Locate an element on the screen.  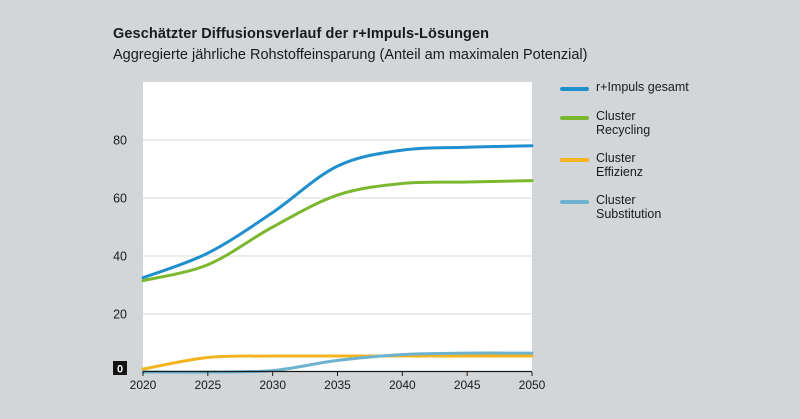
legend-label: Cluster Effizienz is located at coordinates (691, 165).